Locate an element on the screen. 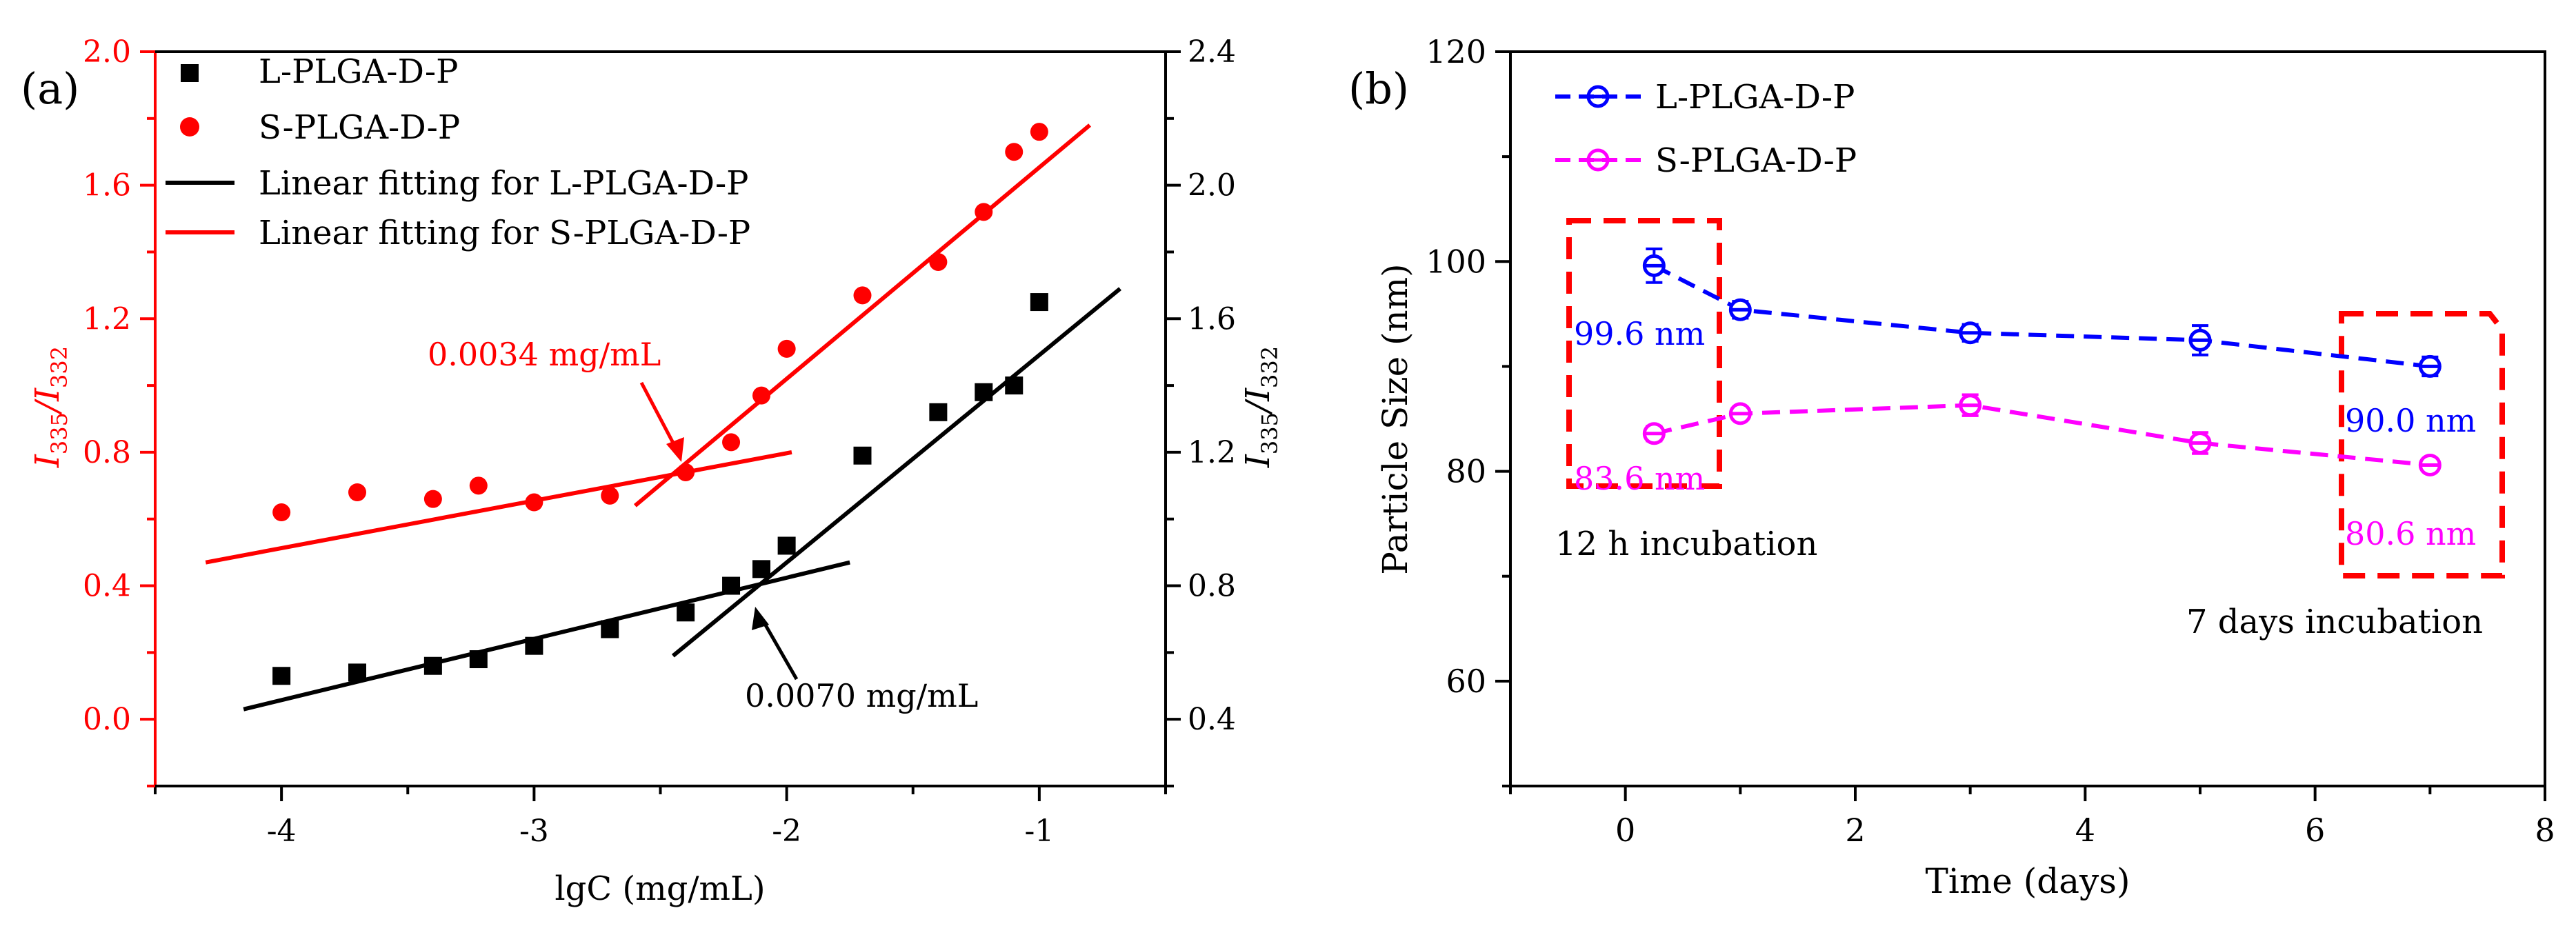 The image size is (2576, 926). right-y-tick-label: 2.0 is located at coordinates (1212, 185).